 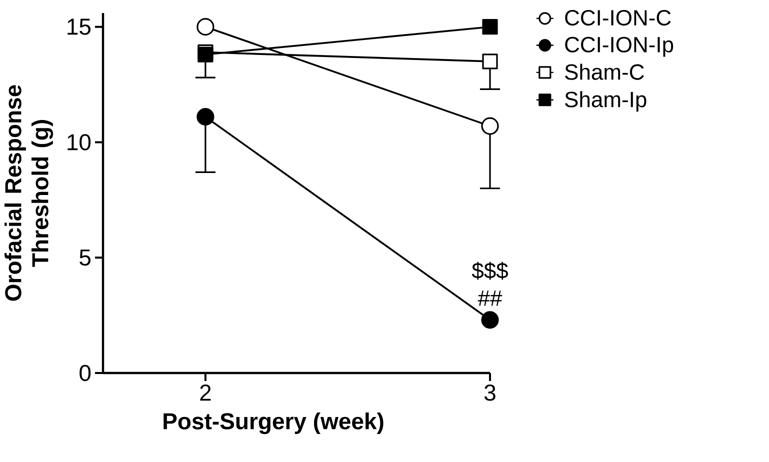 What do you see at coordinates (85, 373) in the screenshot?
I see `y-tick-label: 0` at bounding box center [85, 373].